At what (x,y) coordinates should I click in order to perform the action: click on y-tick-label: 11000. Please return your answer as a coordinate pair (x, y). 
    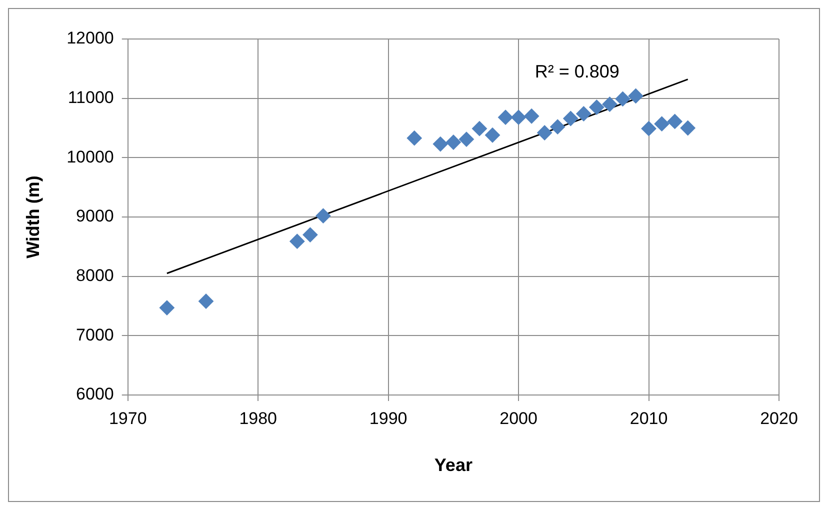
    Looking at the image, I should click on (91, 98).